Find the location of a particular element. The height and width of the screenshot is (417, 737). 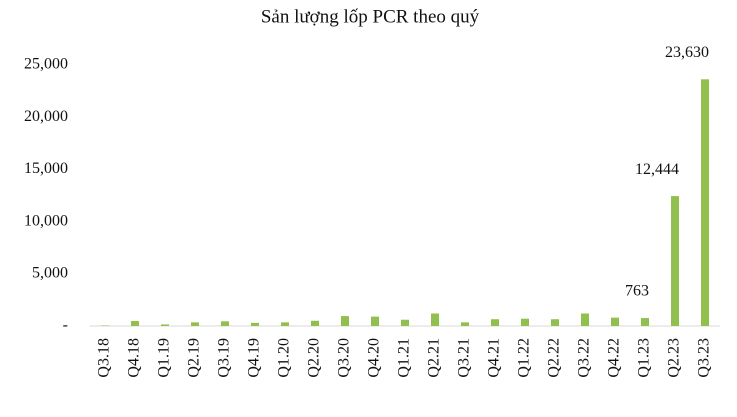

x-tick-label: Q3.18 is located at coordinates (104, 358).